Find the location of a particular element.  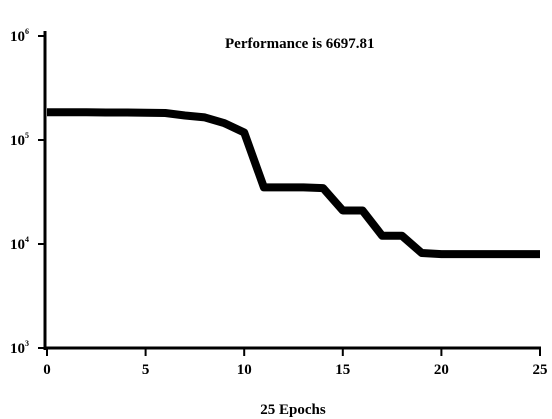

x-tick-label: 15 is located at coordinates (342, 370).